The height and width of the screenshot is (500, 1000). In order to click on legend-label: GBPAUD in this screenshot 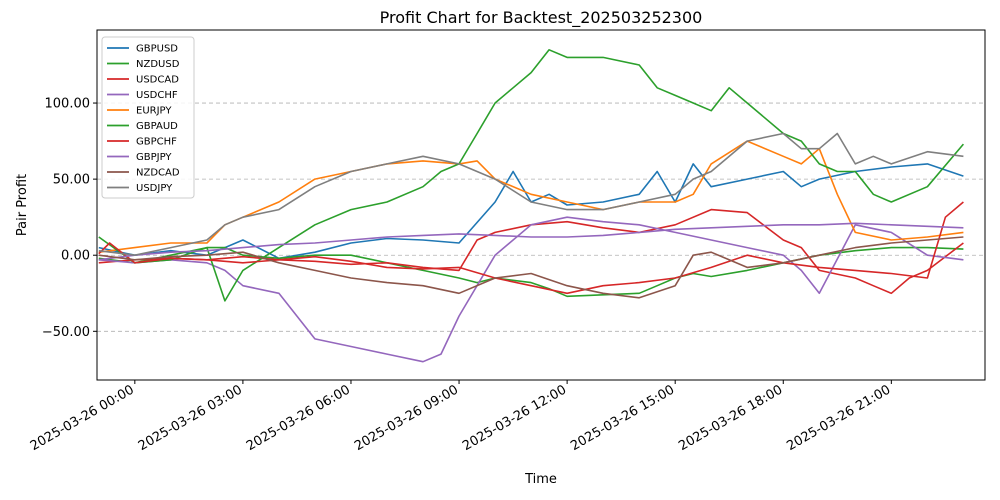, I will do `click(157, 126)`.